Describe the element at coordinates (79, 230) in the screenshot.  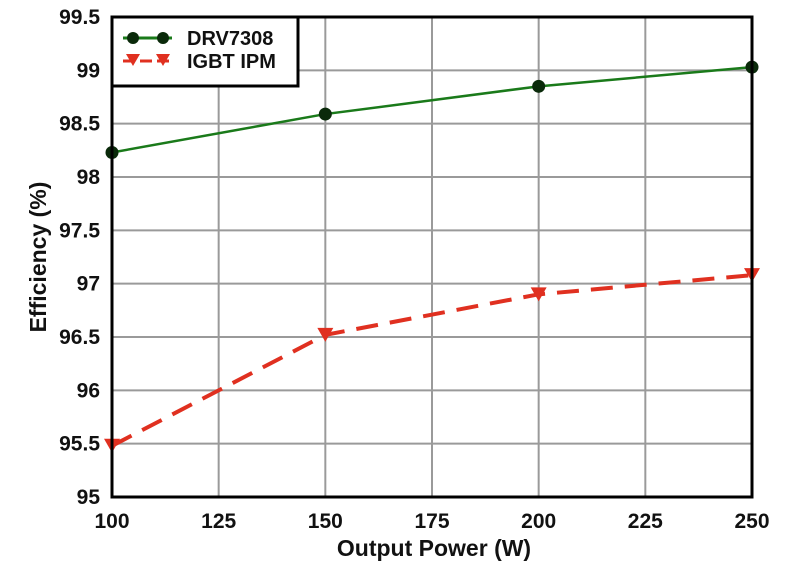
I see `y-tick-label: 97.5` at that location.